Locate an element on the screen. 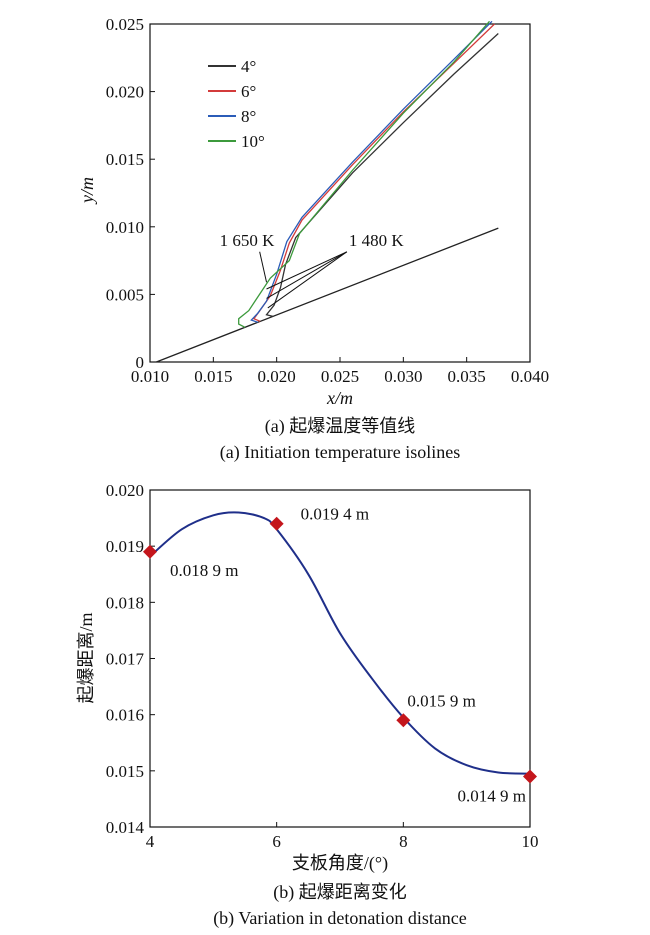 The image size is (650, 935). chart-a-x-tick-label: 0.025 is located at coordinates (340, 376).